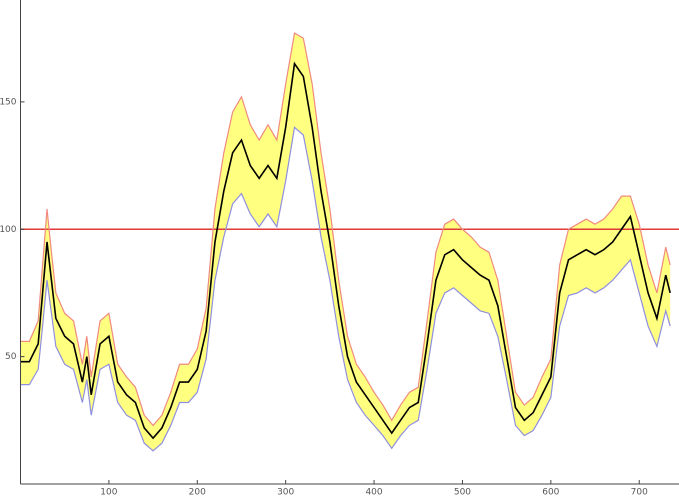 Image resolution: width=679 pixels, height=497 pixels. Describe the element at coordinates (11, 357) in the screenshot. I see `y-tick-label: 50` at that location.